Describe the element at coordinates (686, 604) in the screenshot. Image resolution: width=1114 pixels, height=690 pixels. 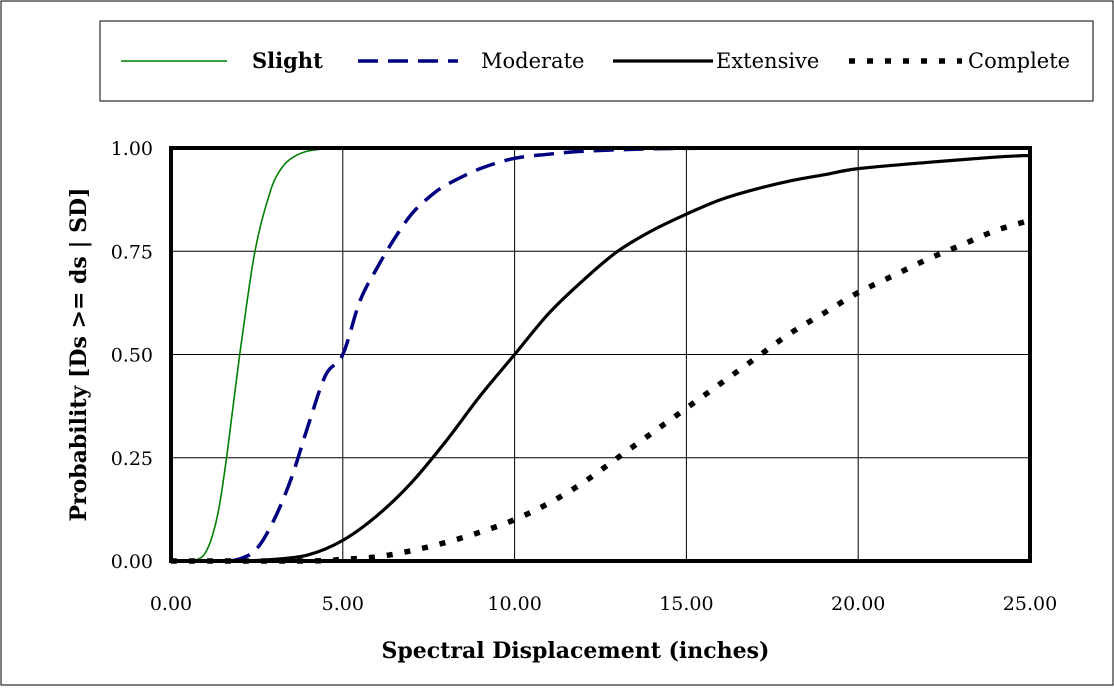
I see `x-tick-label: 15.00` at that location.